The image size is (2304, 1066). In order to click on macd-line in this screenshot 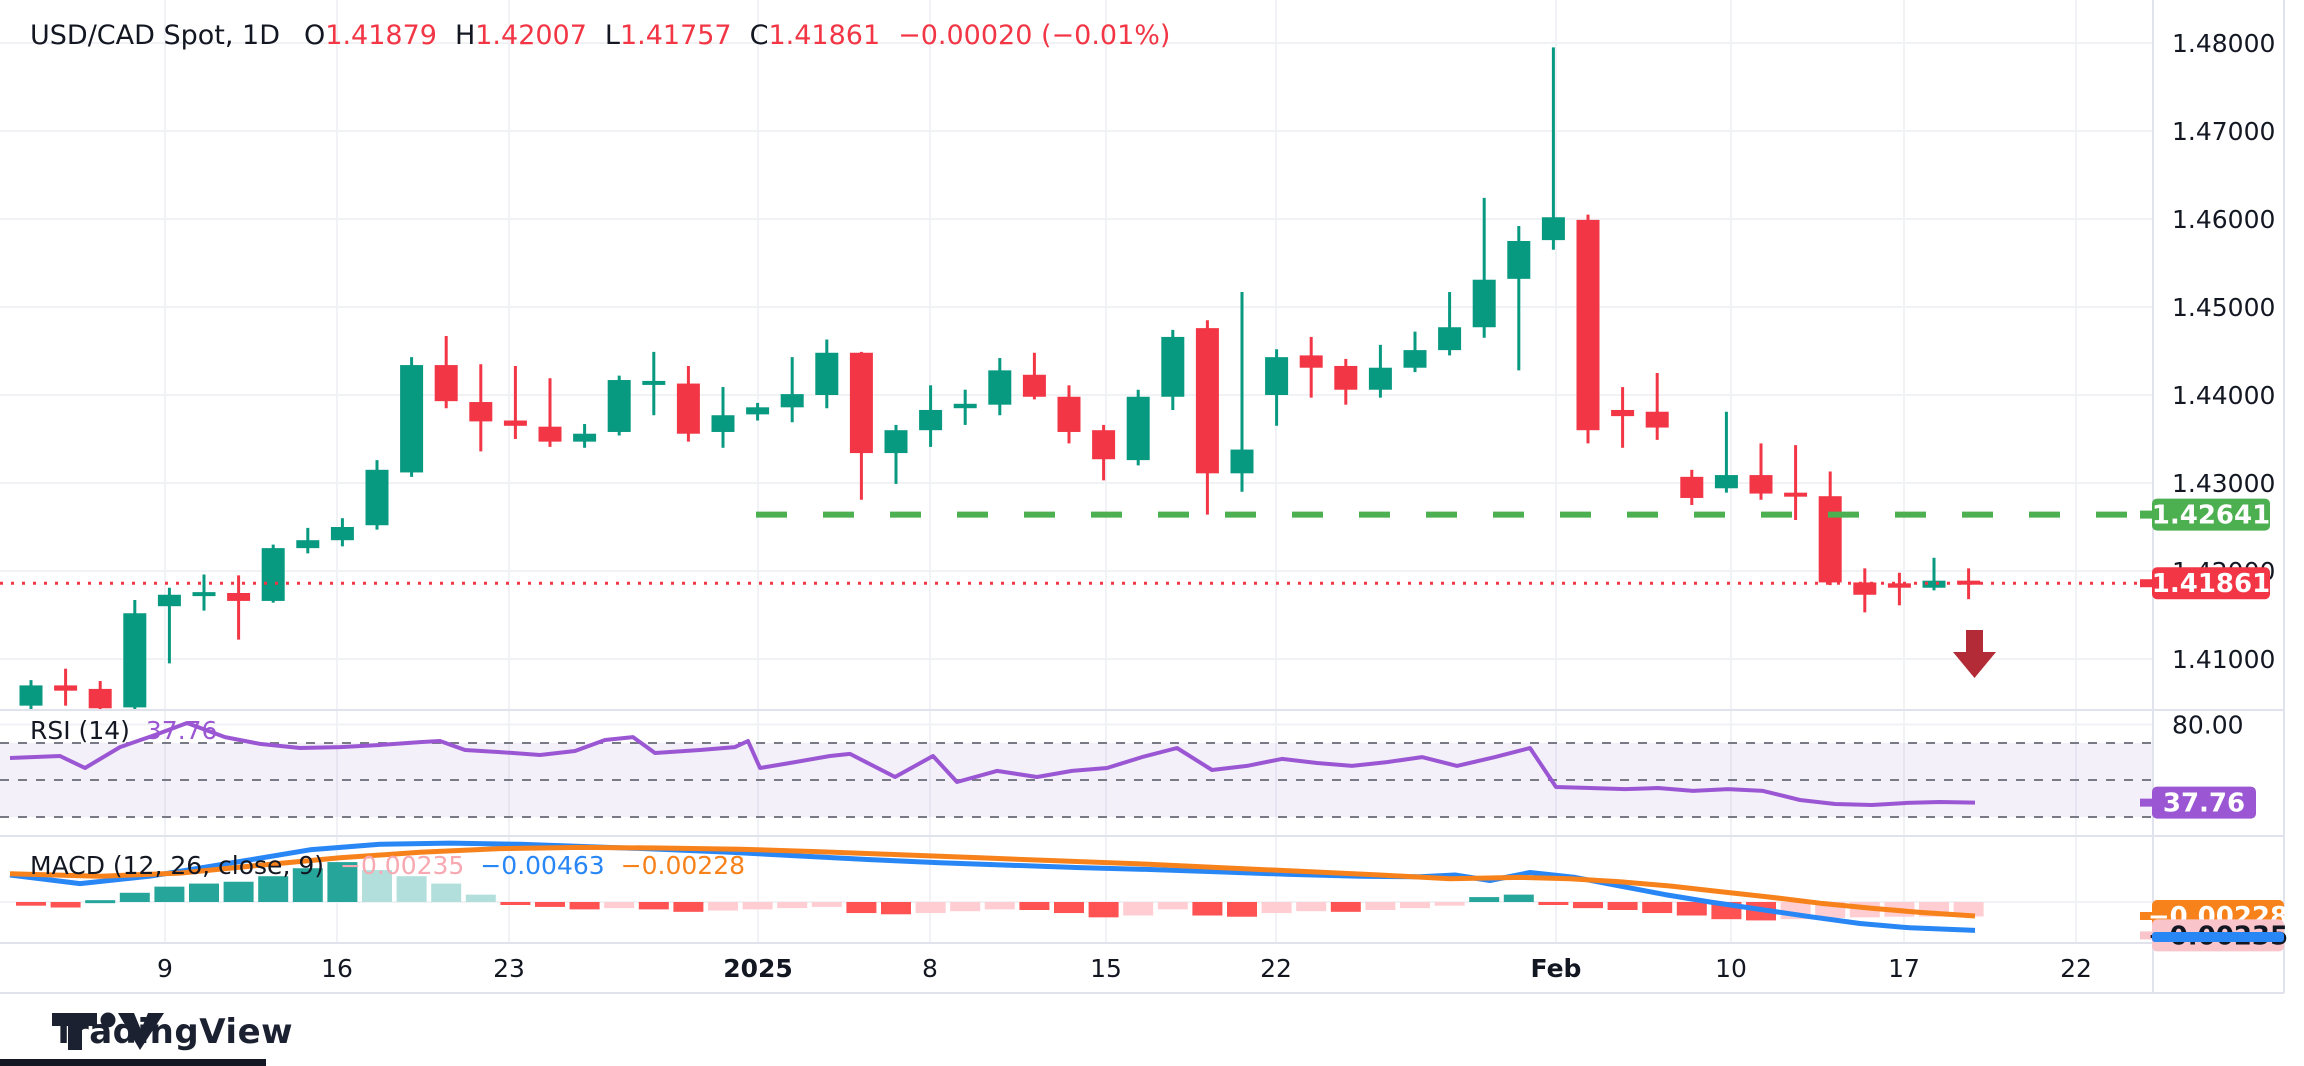, I will do `click(992, 886)`.